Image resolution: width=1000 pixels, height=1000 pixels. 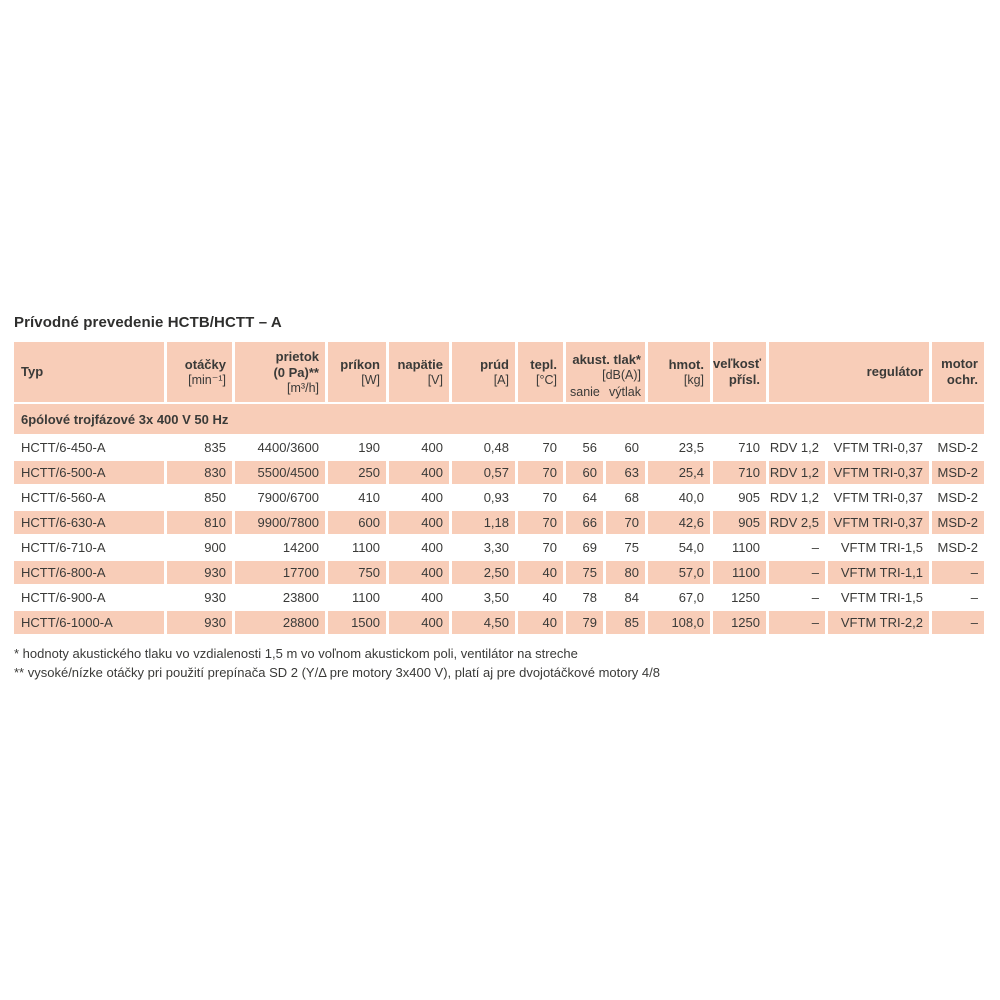 What do you see at coordinates (280, 572) in the screenshot?
I see `cell-prietok: 17700` at bounding box center [280, 572].